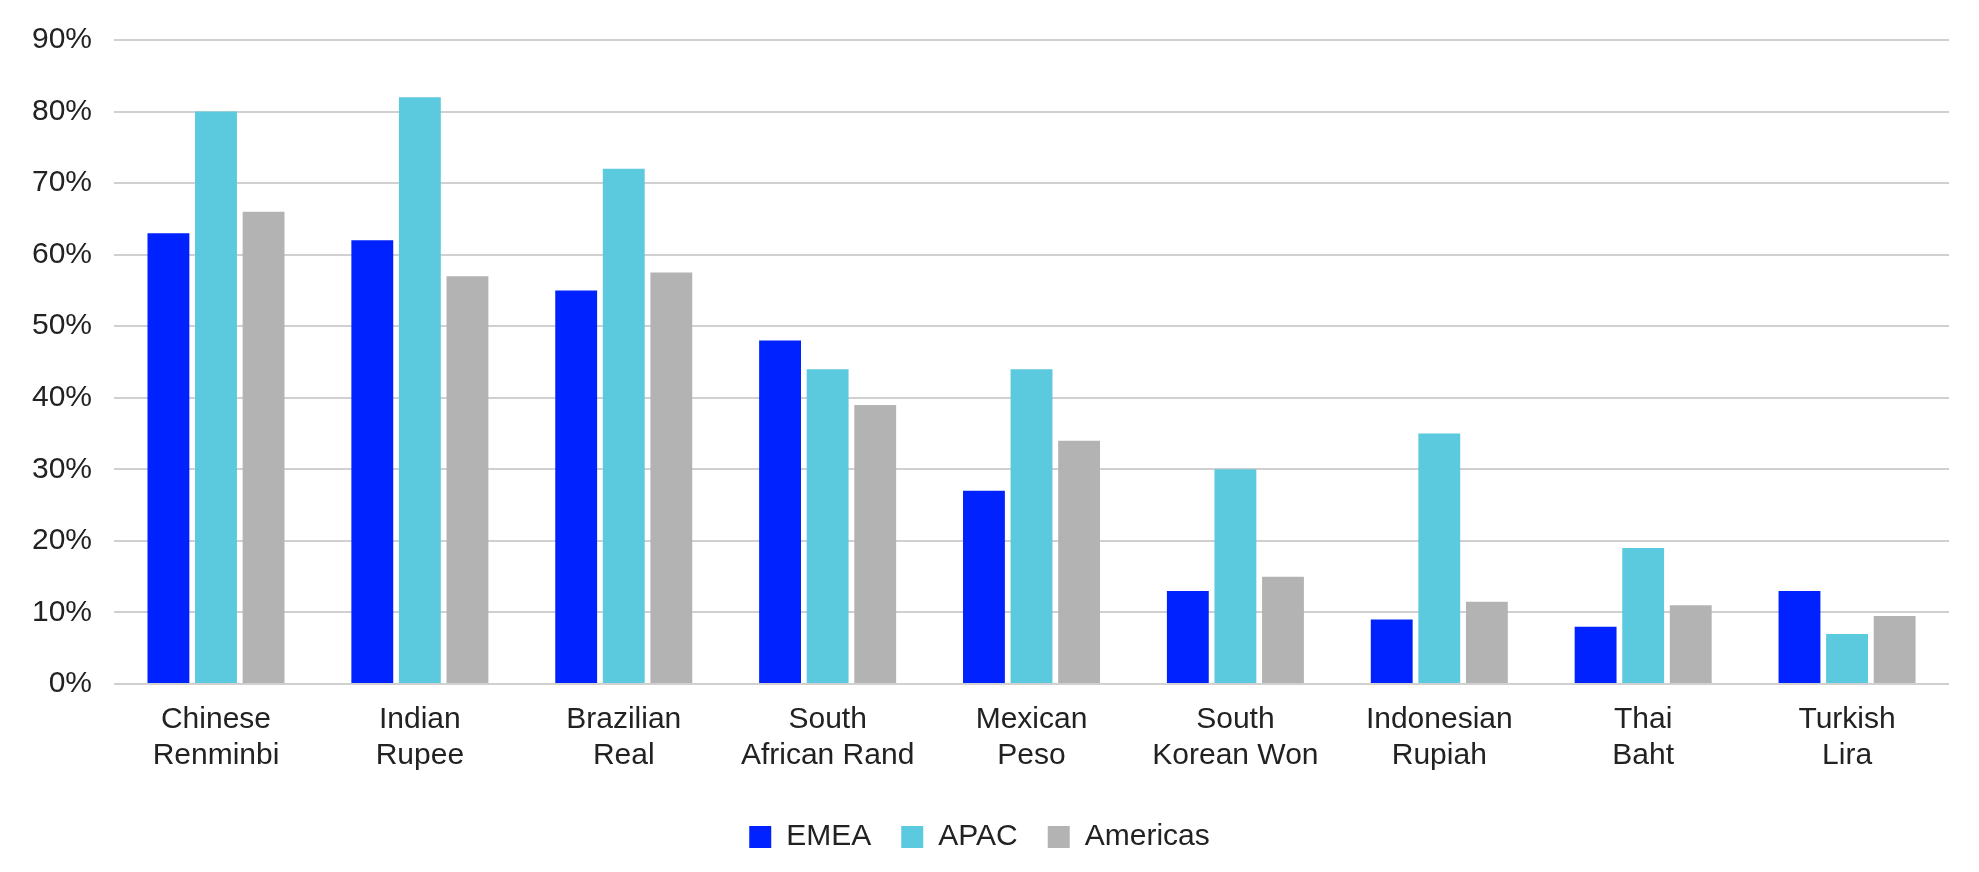 The width and height of the screenshot is (1979, 872). Describe the element at coordinates (62, 610) in the screenshot. I see `y-tick-label: 10%` at that location.